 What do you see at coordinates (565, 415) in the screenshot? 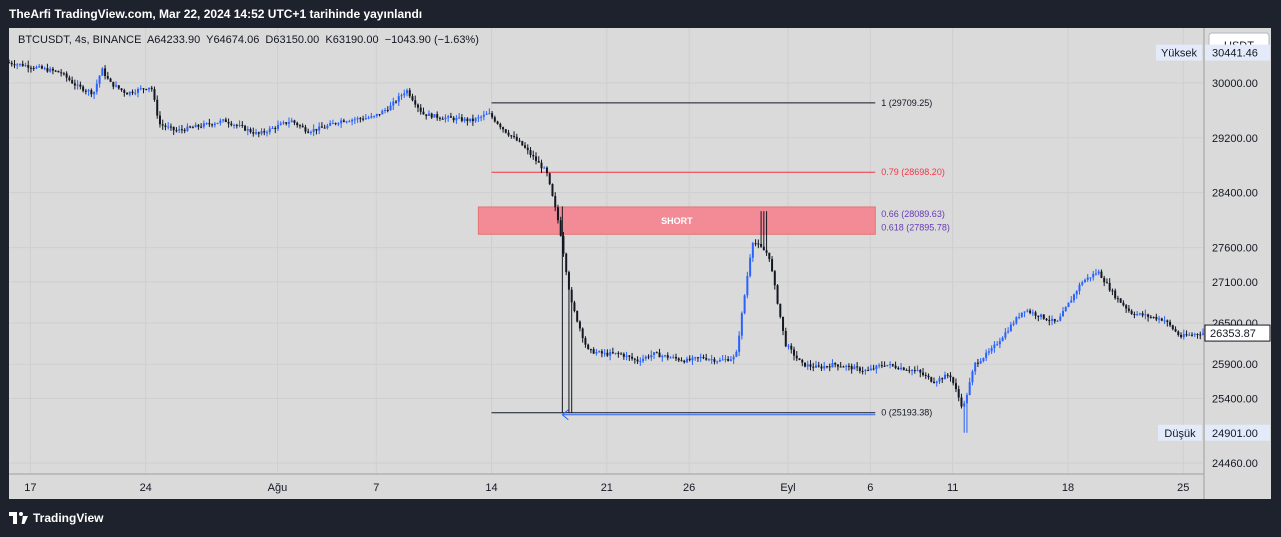
I see `fib-trend-arrow` at bounding box center [565, 415].